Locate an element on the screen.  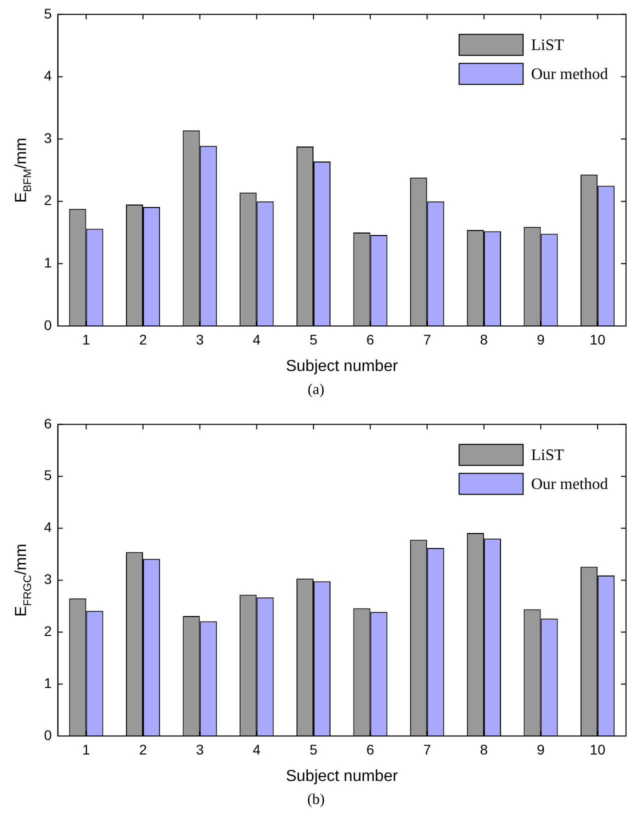
text: (b) is located at coordinates (316, 800).